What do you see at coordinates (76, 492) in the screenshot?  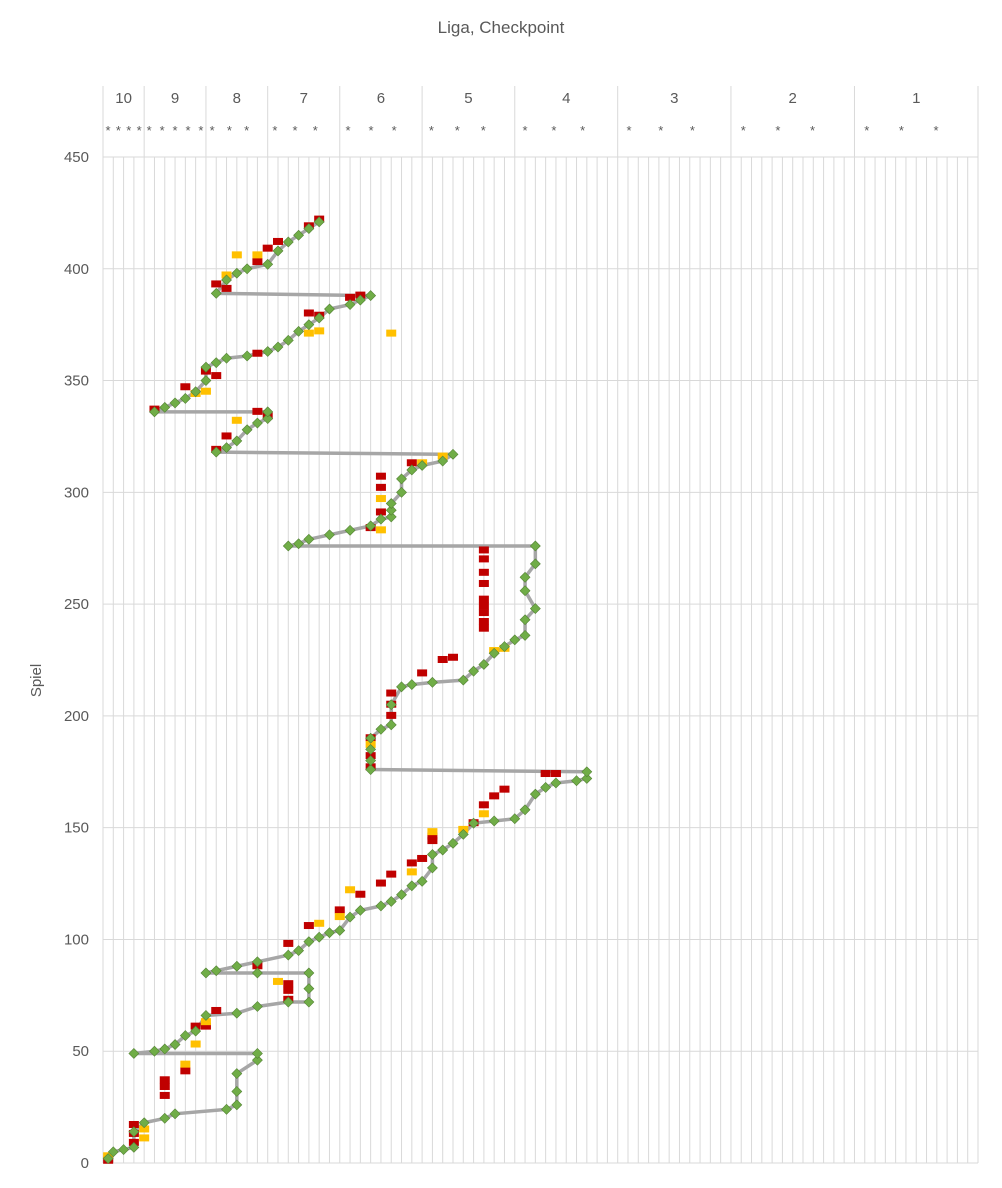 I see `y-tick-label: 300` at bounding box center [76, 492].